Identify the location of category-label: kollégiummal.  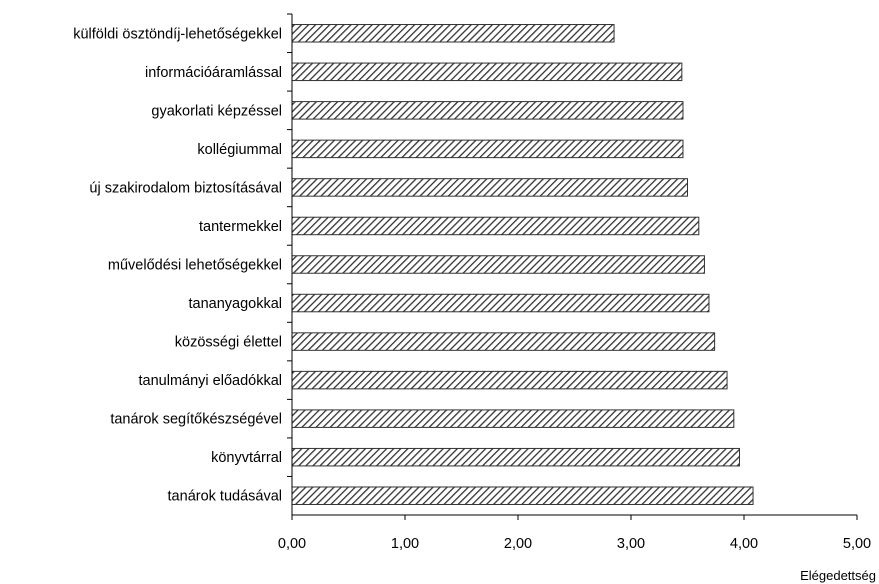
(239, 150).